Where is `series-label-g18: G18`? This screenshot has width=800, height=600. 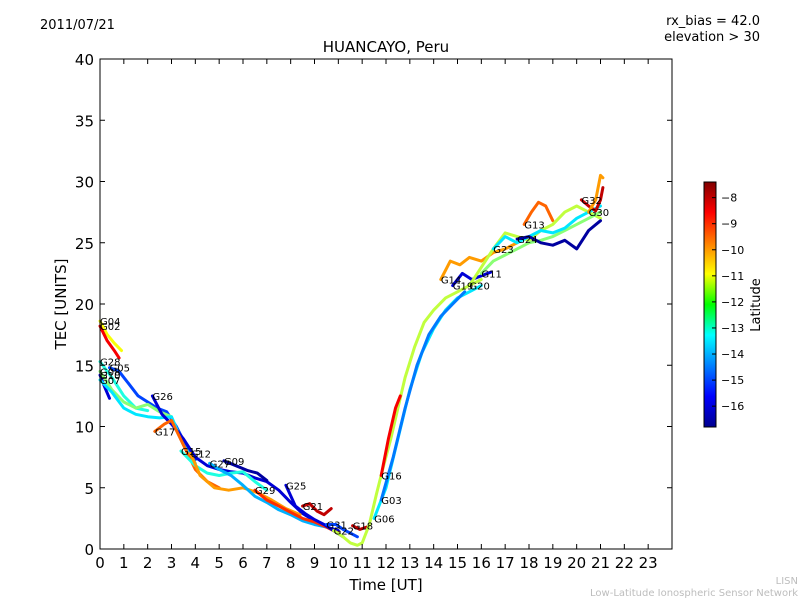
series-label-g18: G18 is located at coordinates (363, 527).